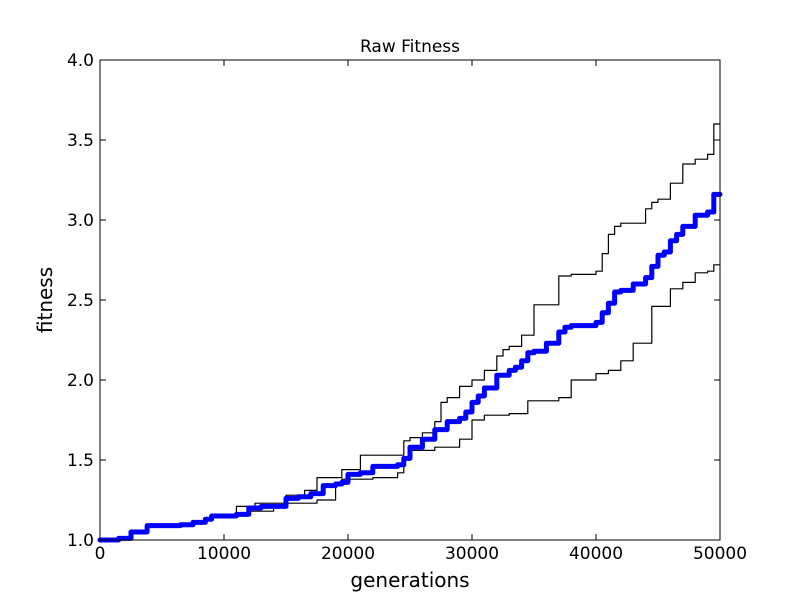 The image size is (800, 600). Describe the element at coordinates (596, 554) in the screenshot. I see `x-tick-label: 40000` at that location.